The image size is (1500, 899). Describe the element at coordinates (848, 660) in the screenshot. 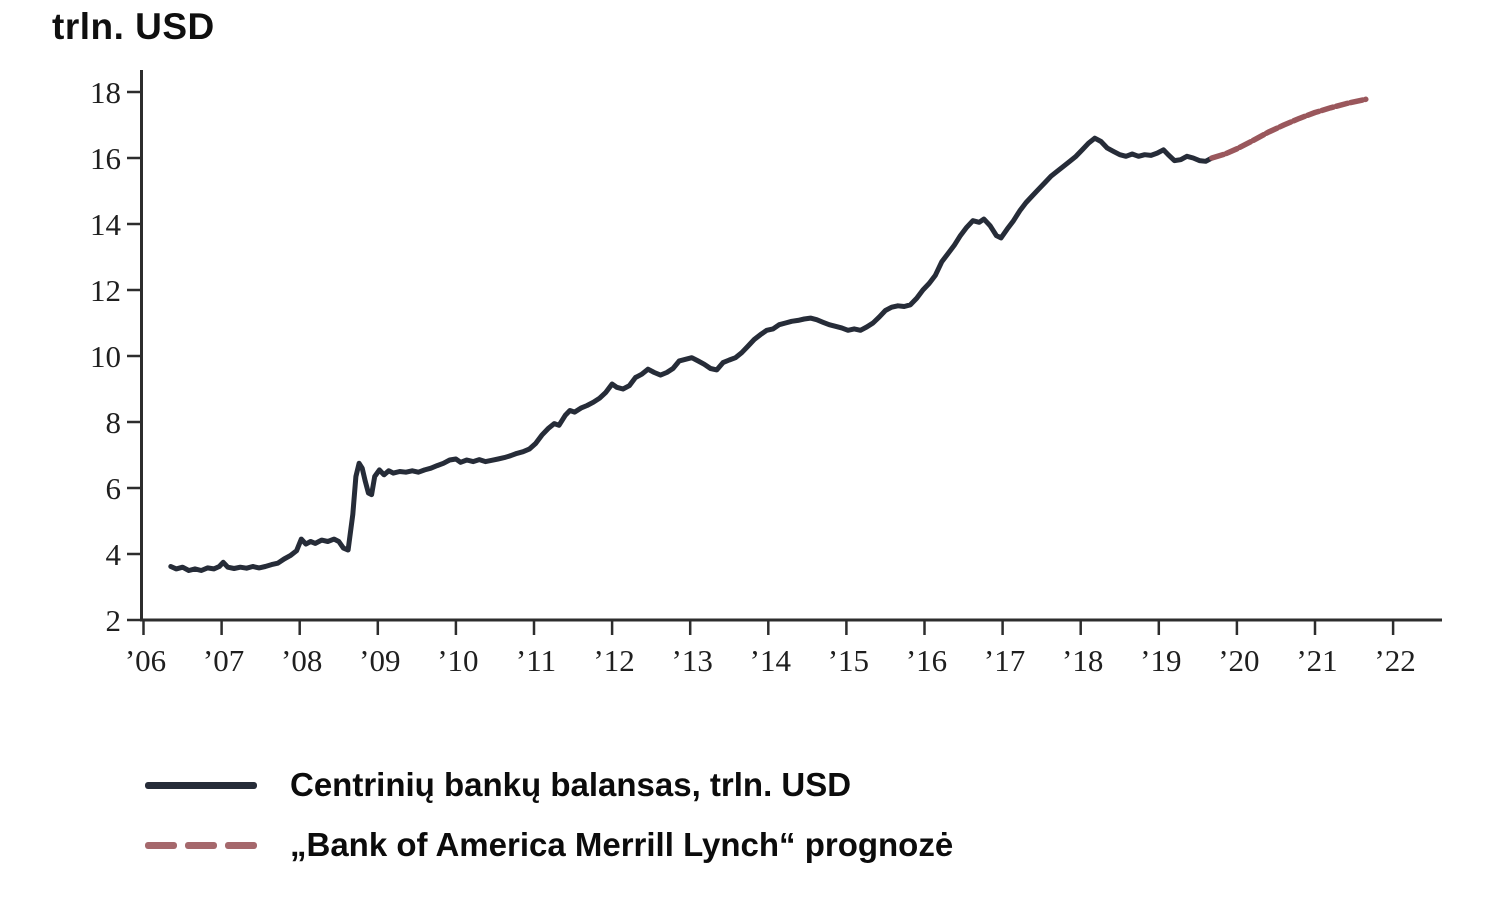

I see `x-tick-label: ’15` at that location.